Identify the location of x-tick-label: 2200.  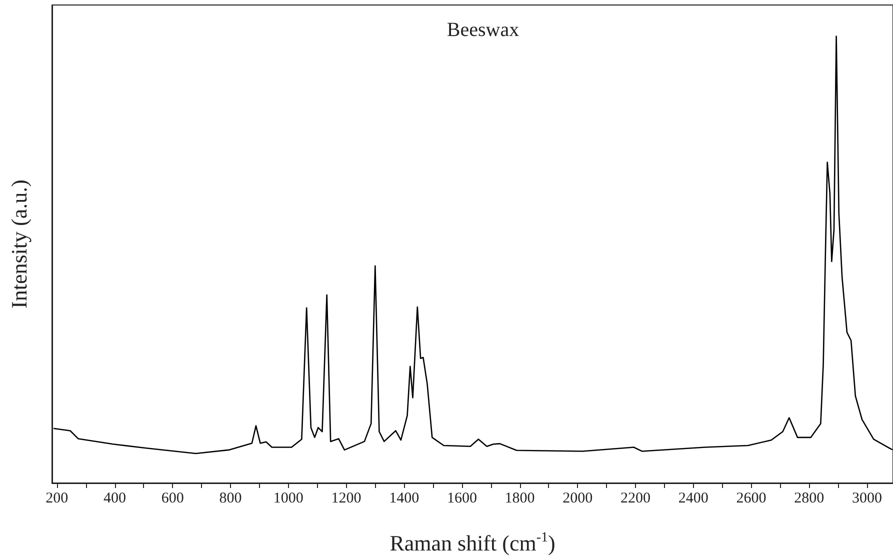
(635, 498).